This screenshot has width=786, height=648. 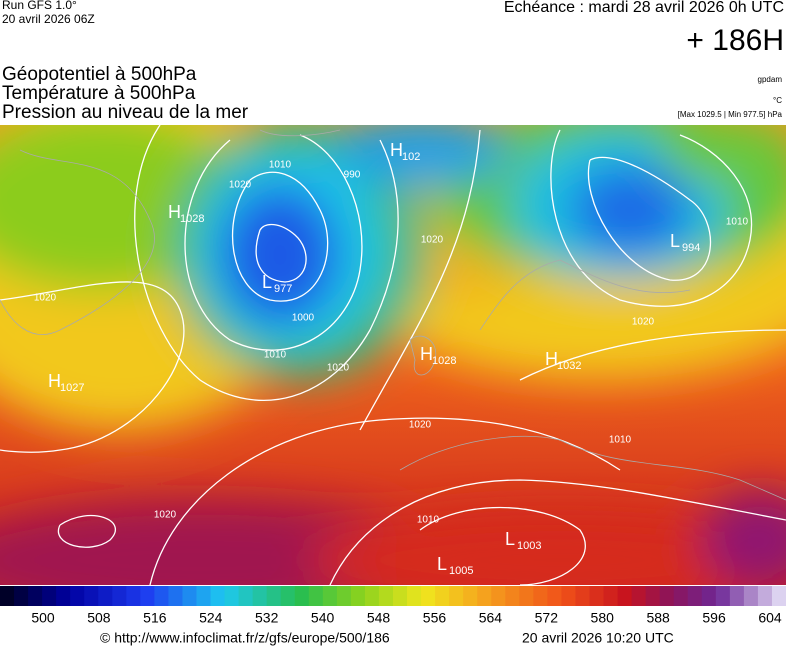 I want to click on run-date: 20 avril 2026 06Z, so click(x=48, y=19).